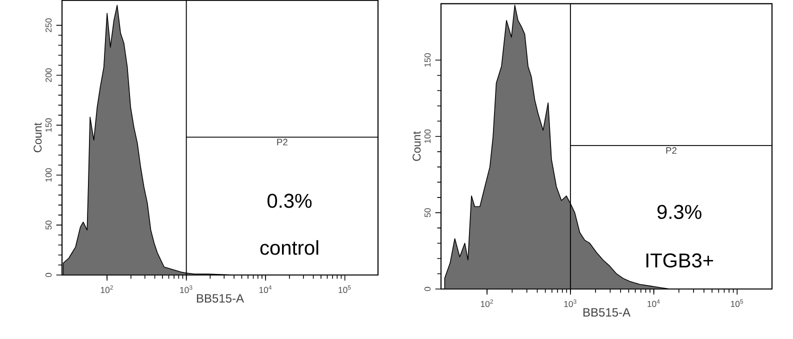 This screenshot has height=339, width=793. Describe the element at coordinates (680, 260) in the screenshot. I see `annotation: ITGB3+` at that location.